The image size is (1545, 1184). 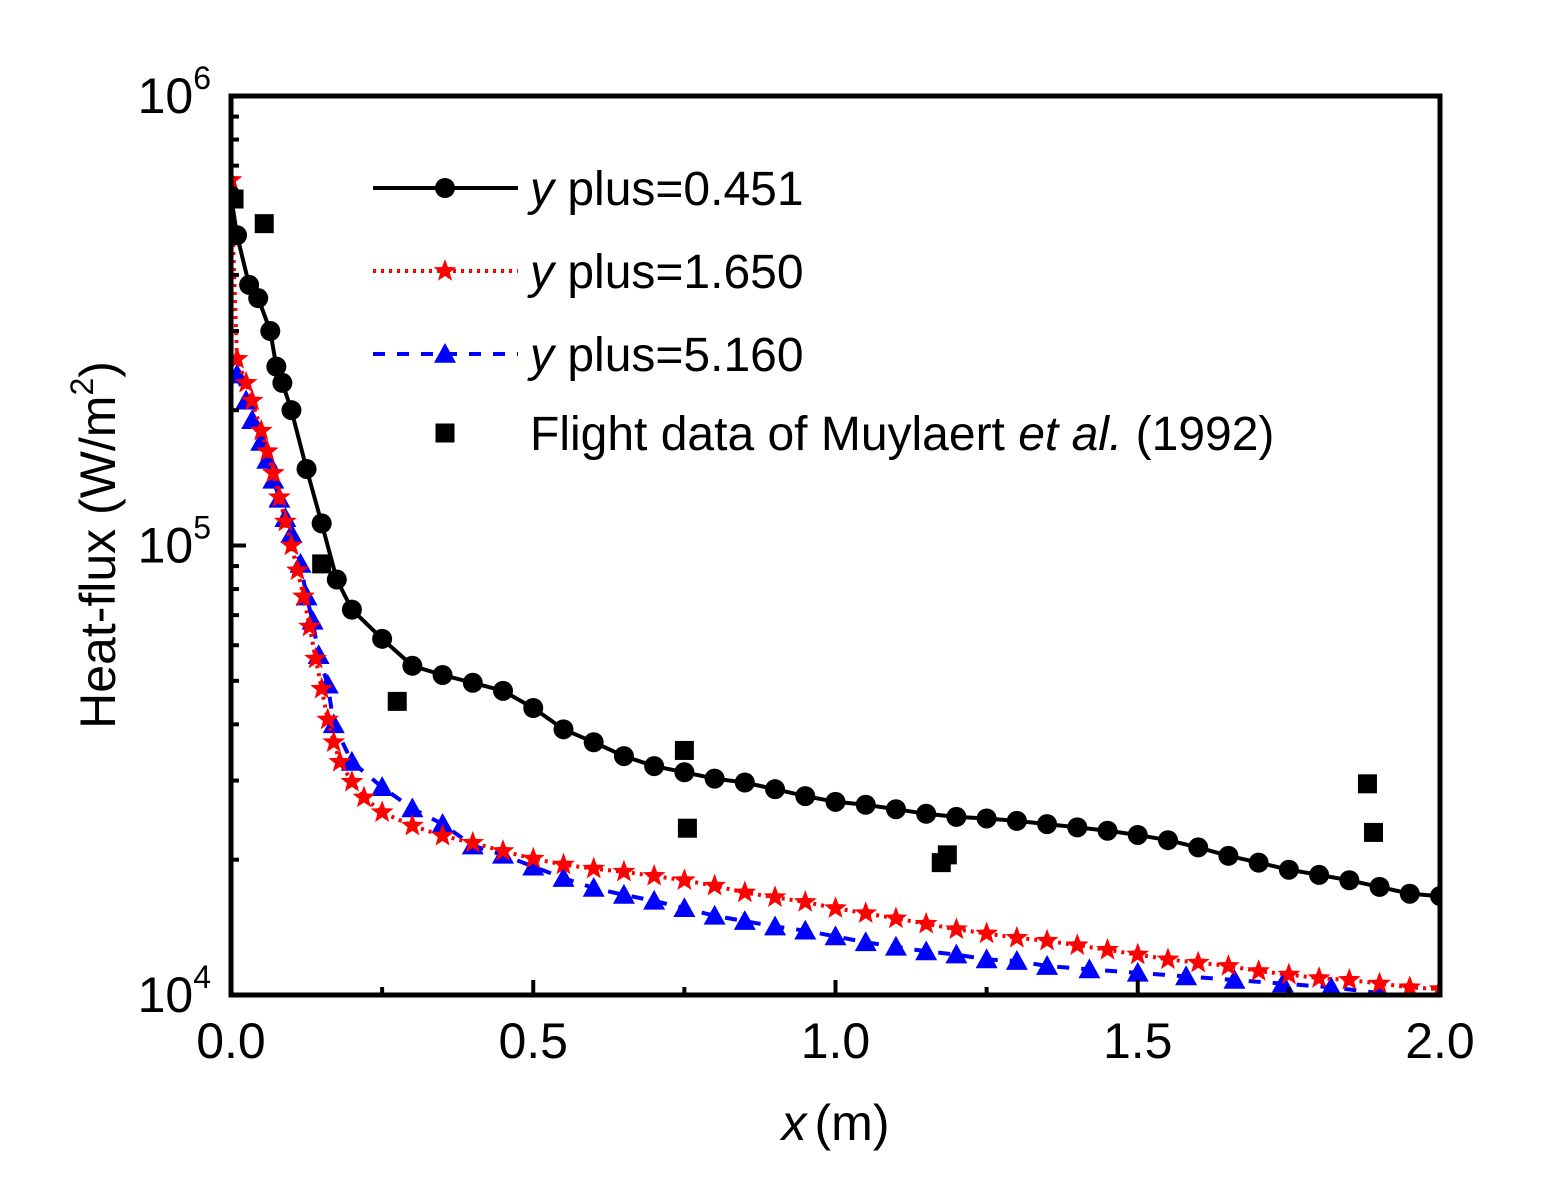 What do you see at coordinates (445, 270) in the screenshot?
I see `legend-marker` at bounding box center [445, 270].